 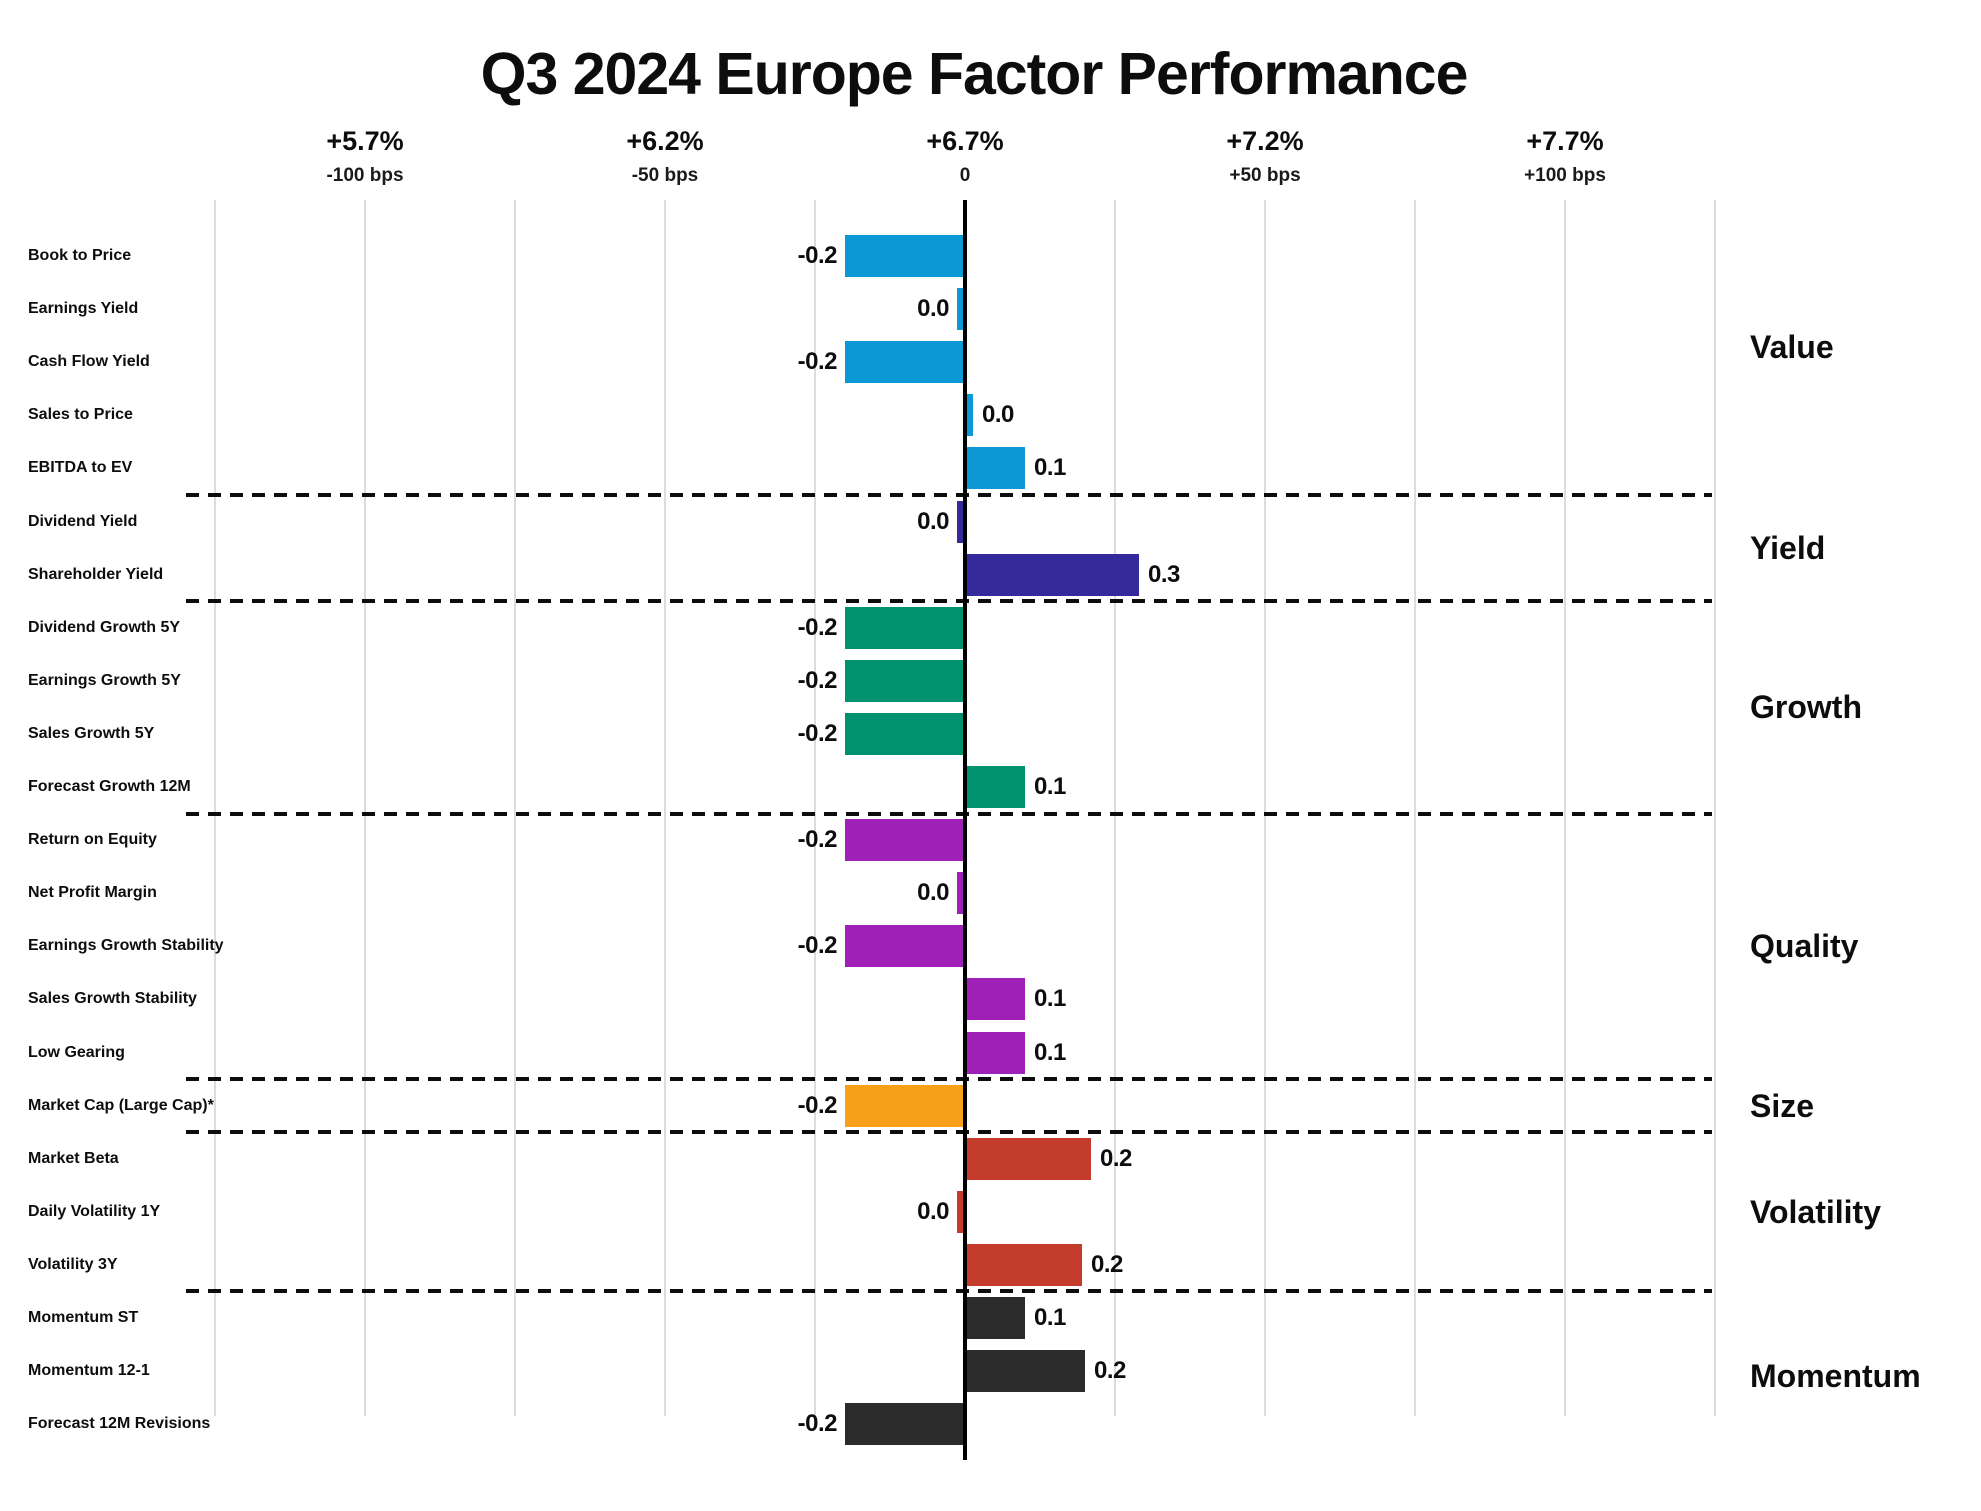 I want to click on axis-tick-percent-label: +5.7%, so click(x=365, y=141).